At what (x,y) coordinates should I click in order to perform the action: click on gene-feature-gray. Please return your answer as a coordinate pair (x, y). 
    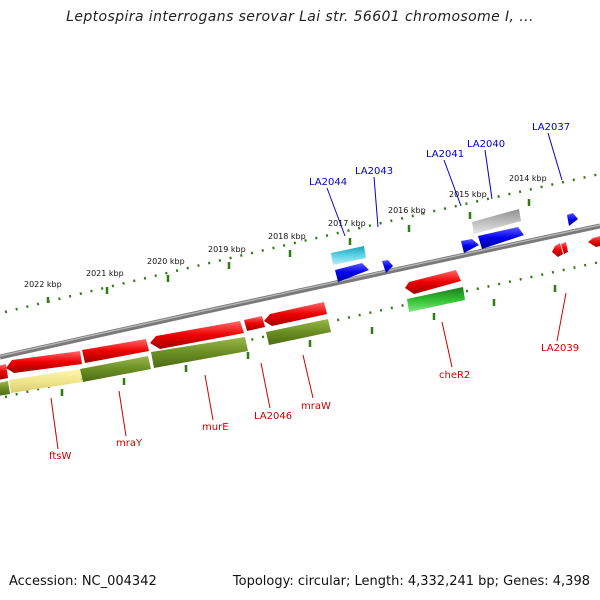
    Looking at the image, I should click on (496, 221).